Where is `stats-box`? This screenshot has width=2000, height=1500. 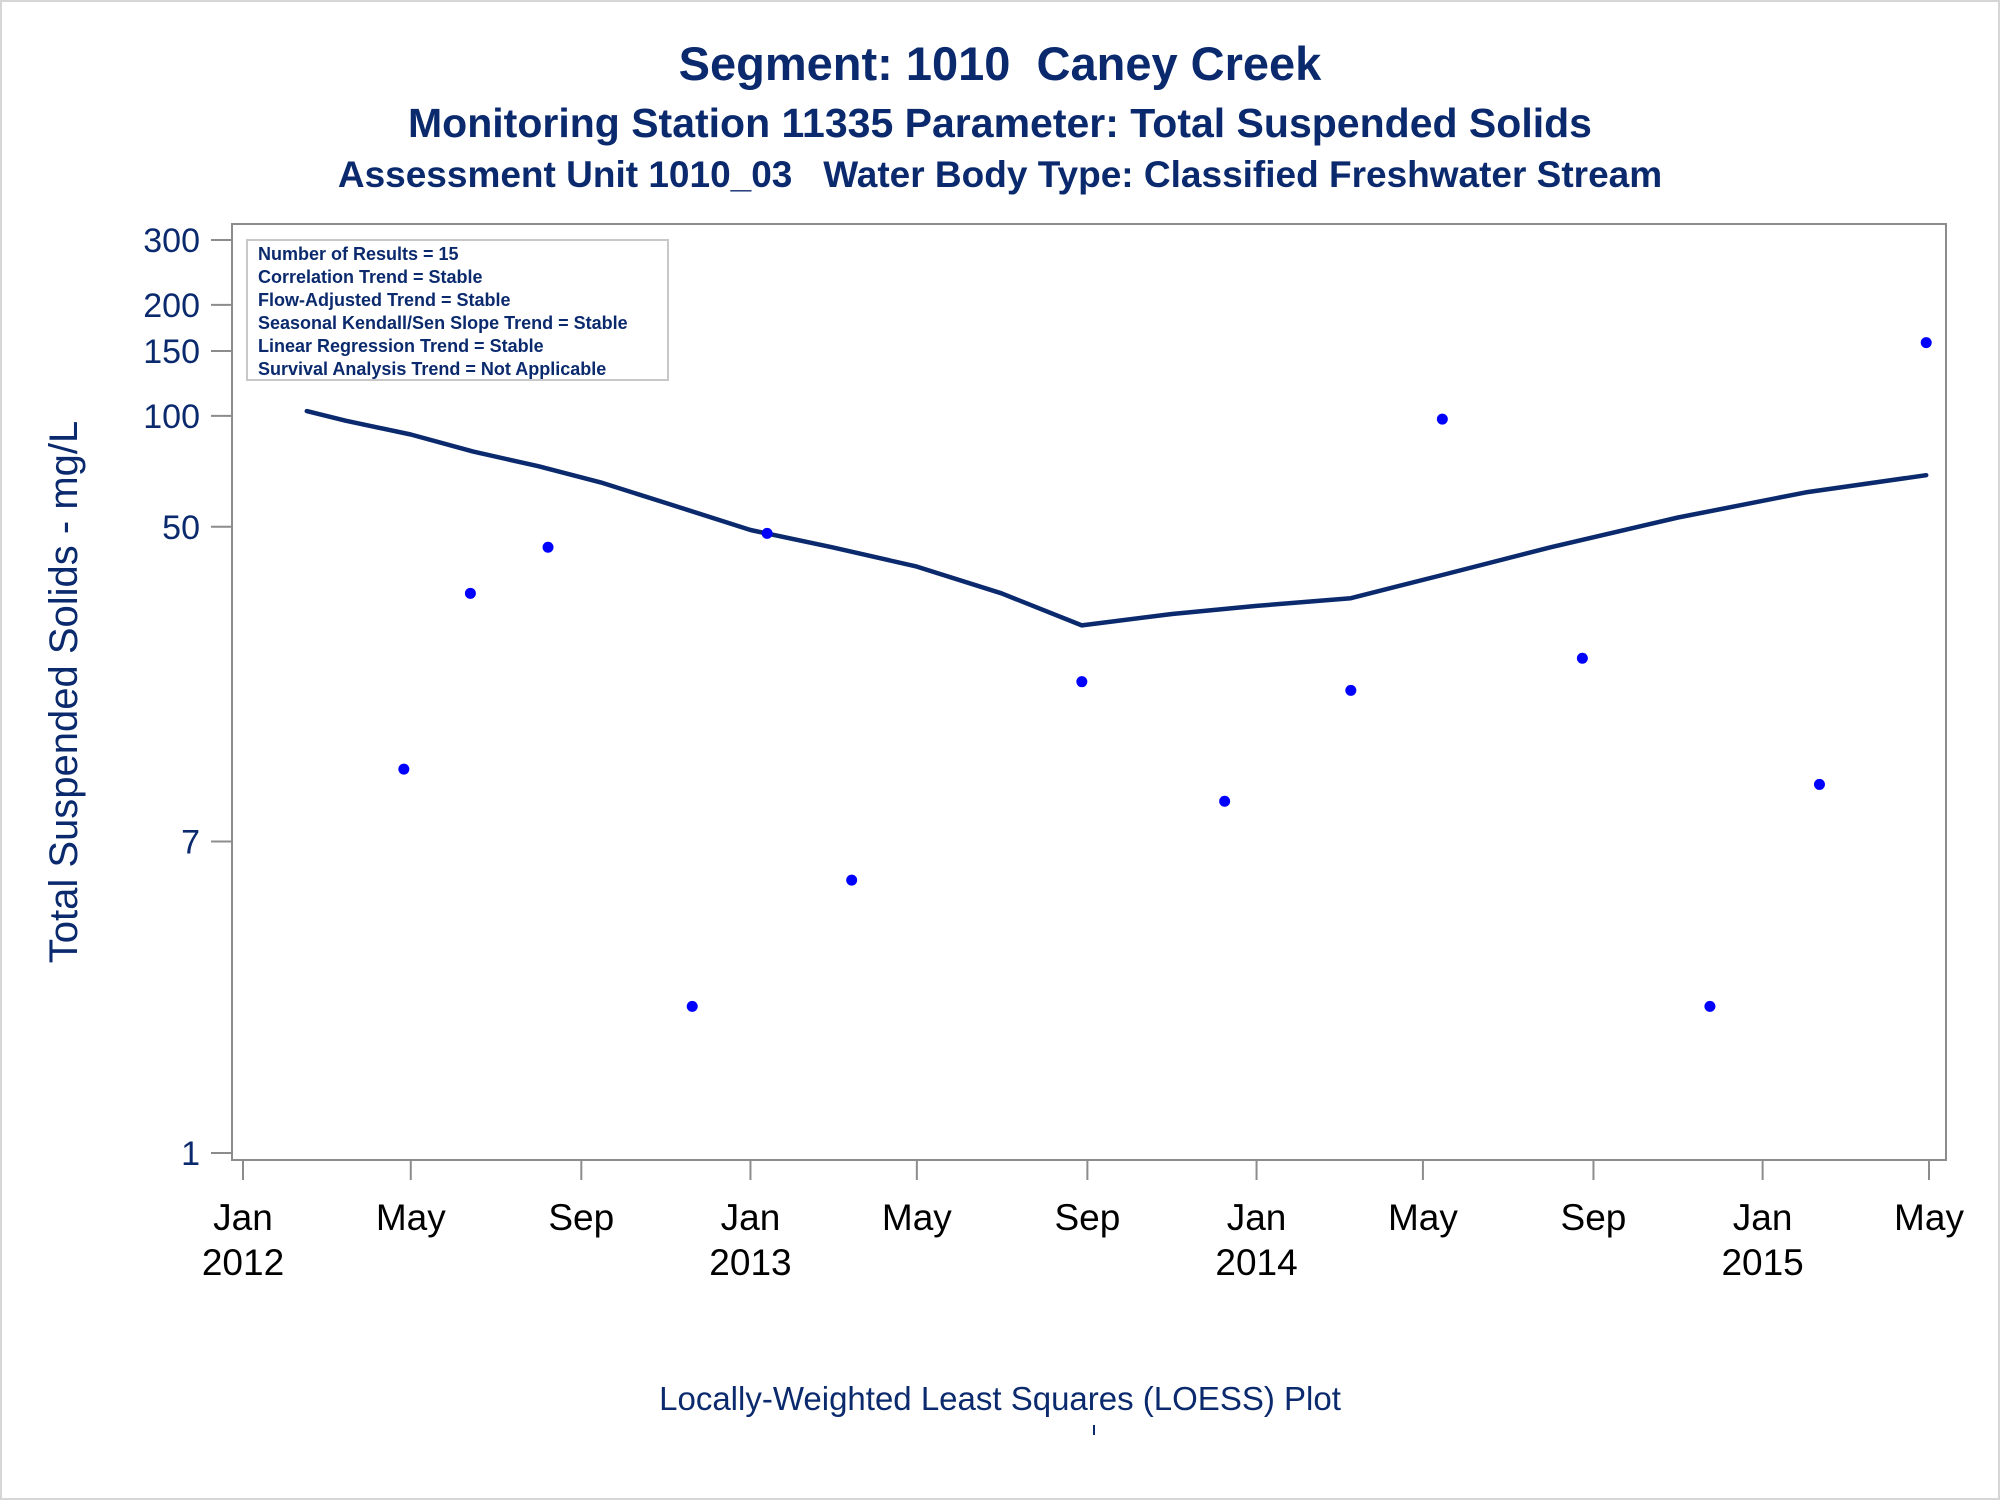
stats-box is located at coordinates (457, 310).